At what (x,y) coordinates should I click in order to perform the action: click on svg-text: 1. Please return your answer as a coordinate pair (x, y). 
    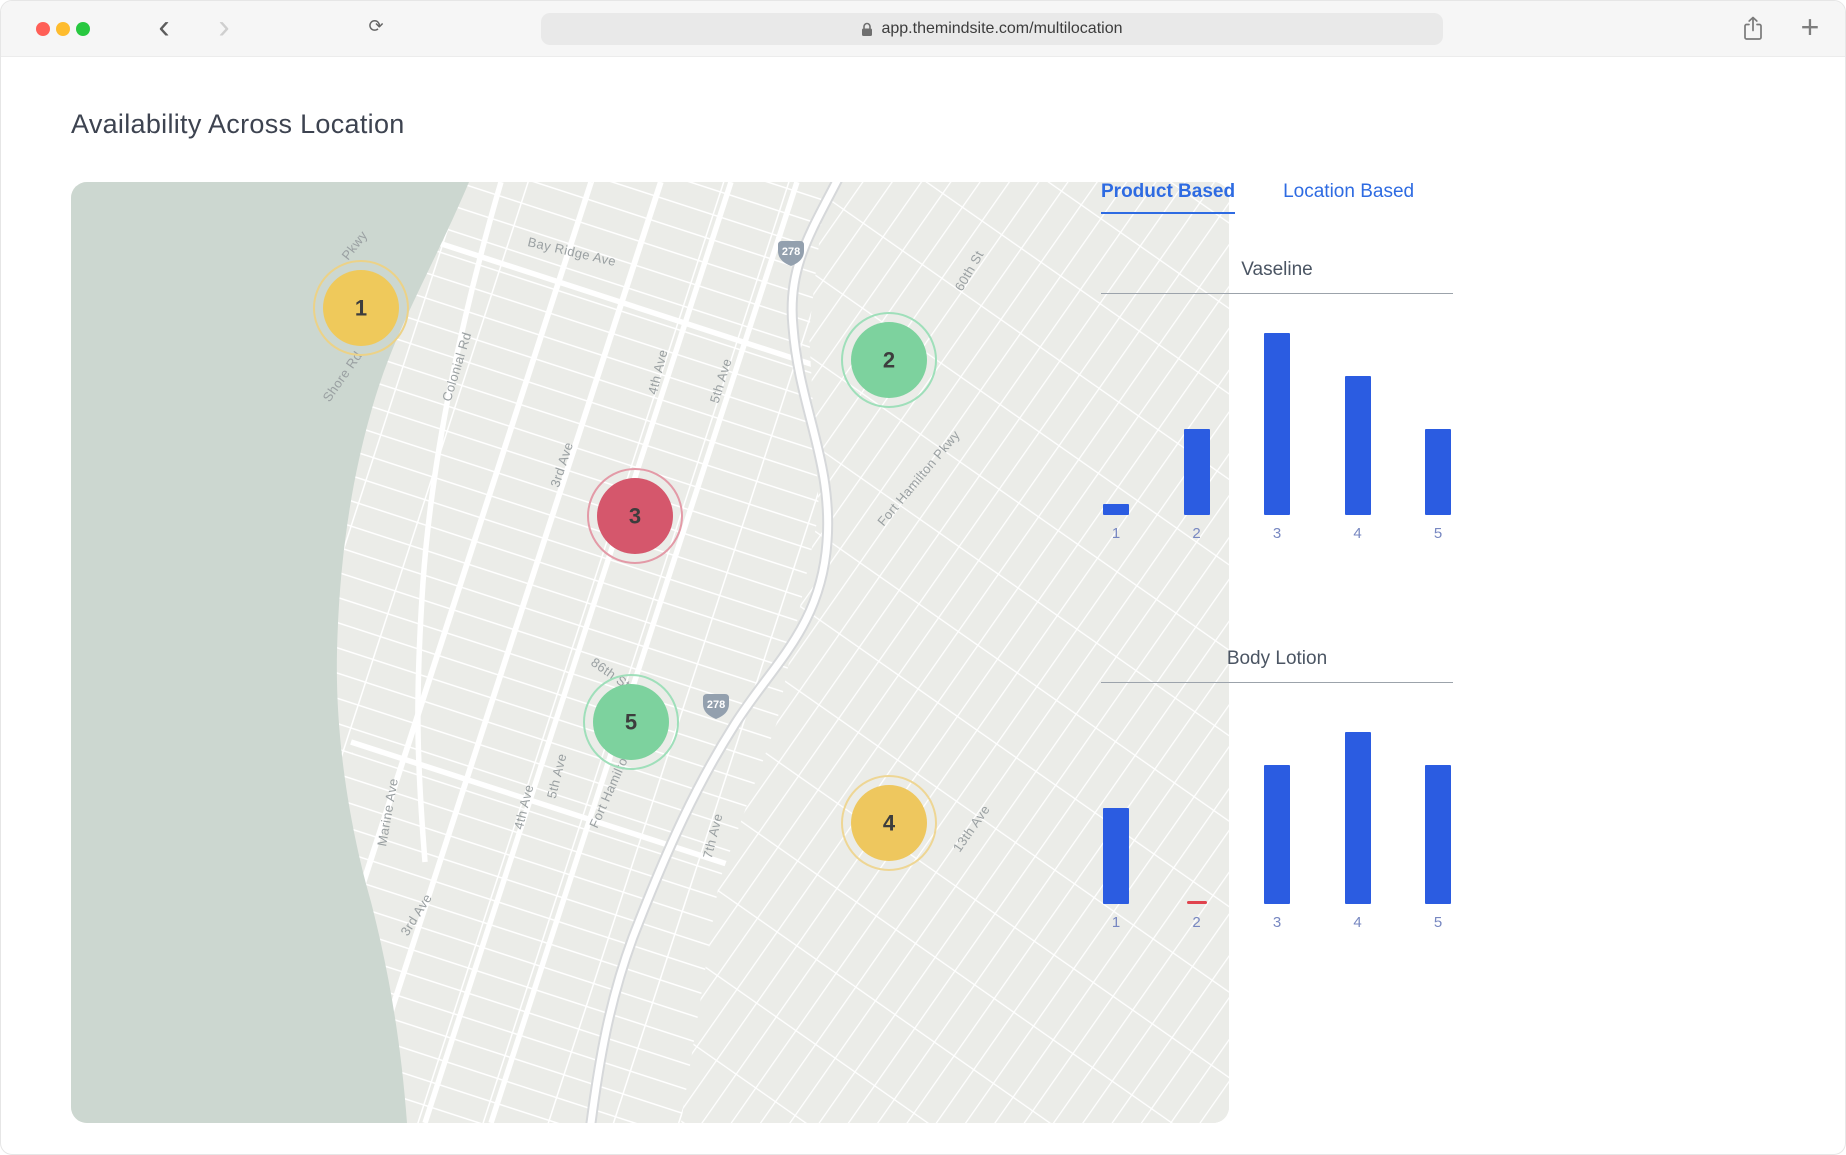
    Looking at the image, I should click on (361, 308).